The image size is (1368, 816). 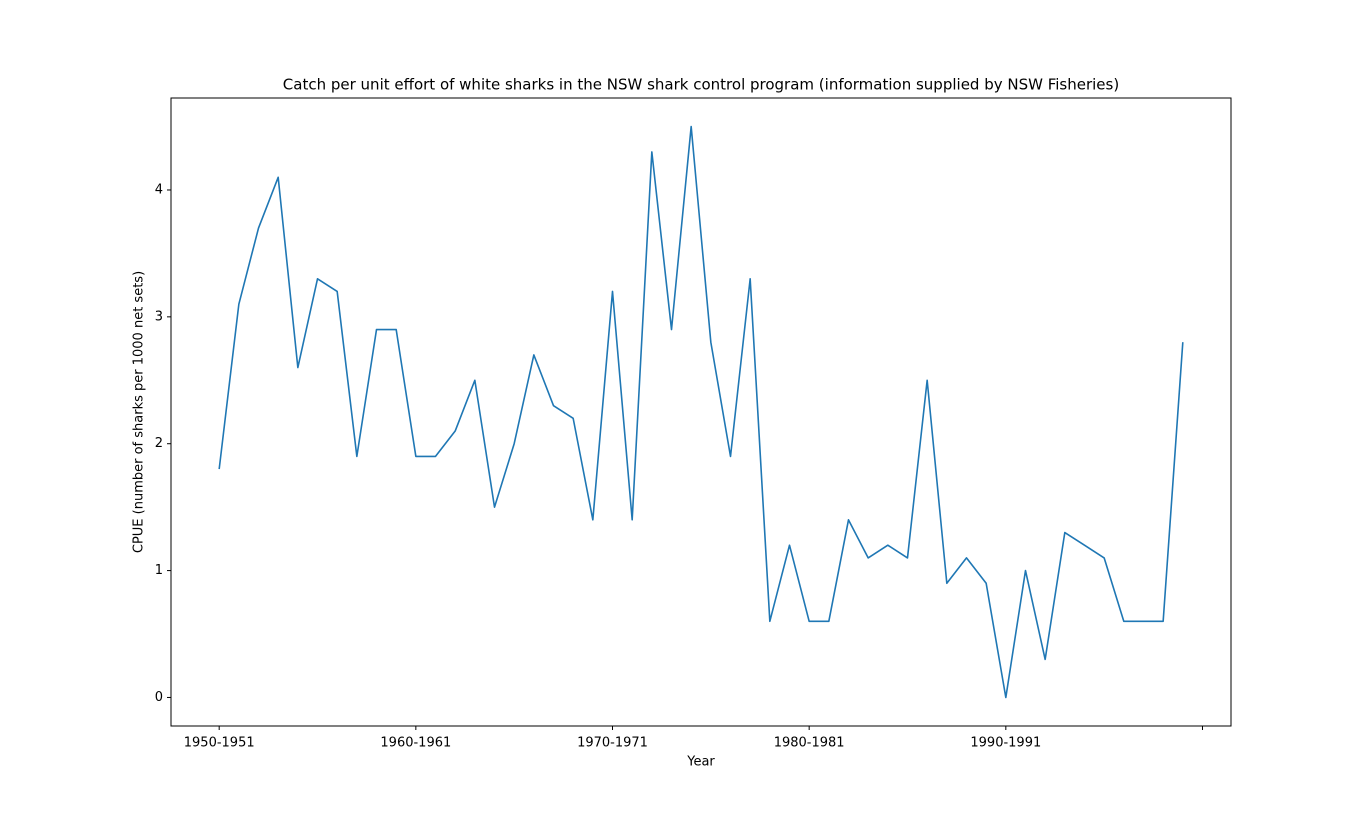 I want to click on x-tick-label: 1990-1991, so click(x=1005, y=743).